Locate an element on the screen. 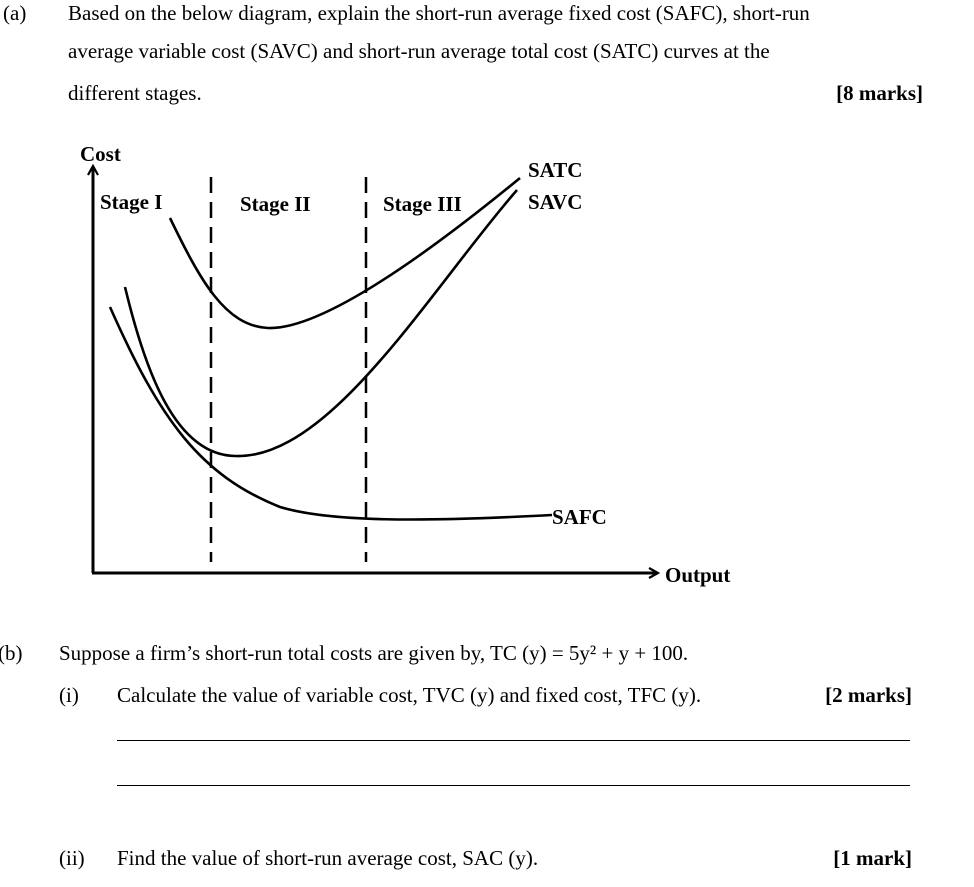 The height and width of the screenshot is (887, 974). stage-1-label: Stage I is located at coordinates (131, 202).